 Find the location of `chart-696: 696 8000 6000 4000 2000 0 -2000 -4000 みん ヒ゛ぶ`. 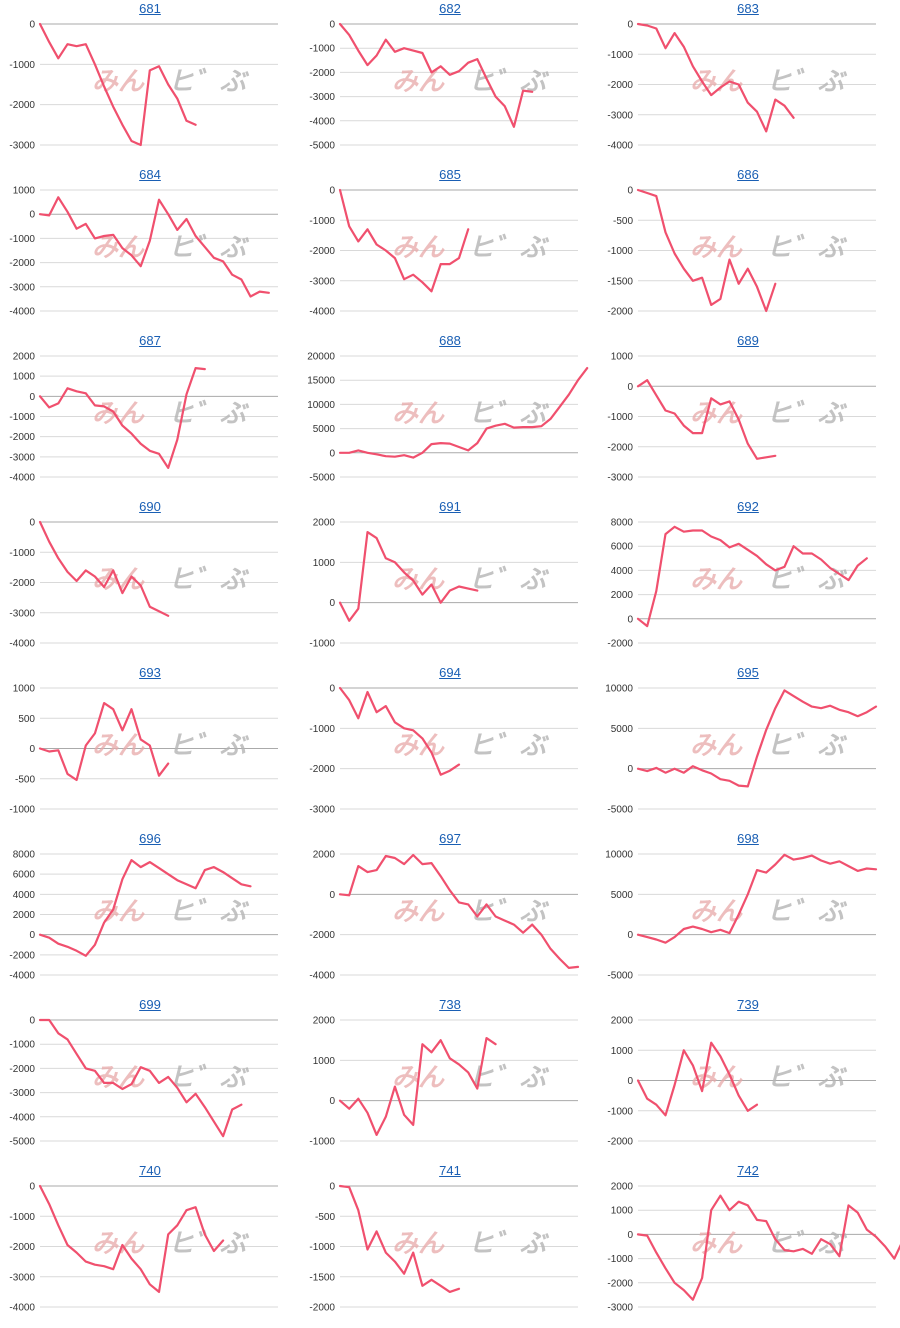

chart-696: 696 8000 6000 4000 2000 0 -2000 -4000 みん ヒ゛ぶ is located at coordinates (150, 913).